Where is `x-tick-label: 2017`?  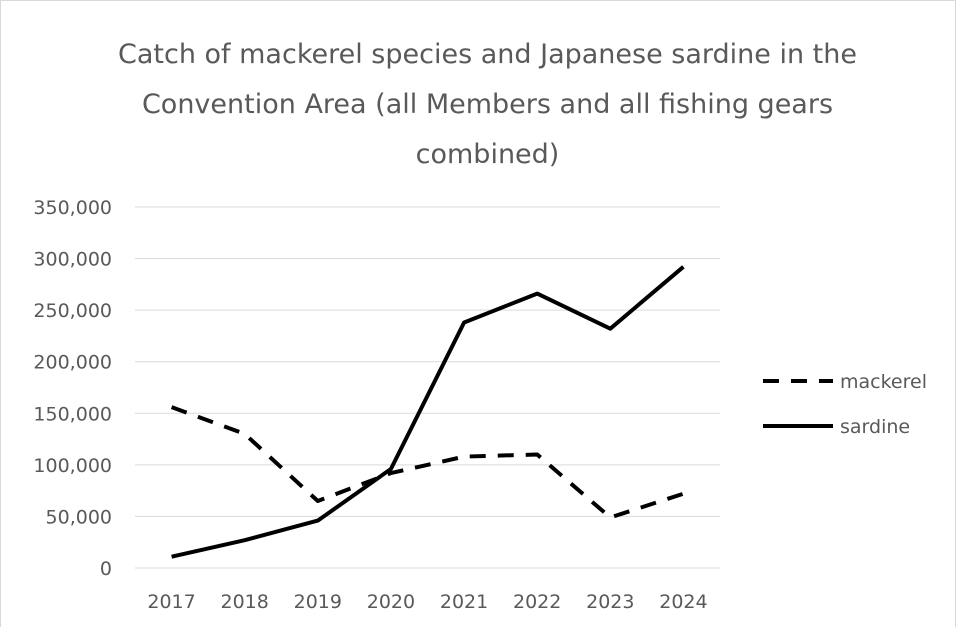 x-tick-label: 2017 is located at coordinates (171, 602).